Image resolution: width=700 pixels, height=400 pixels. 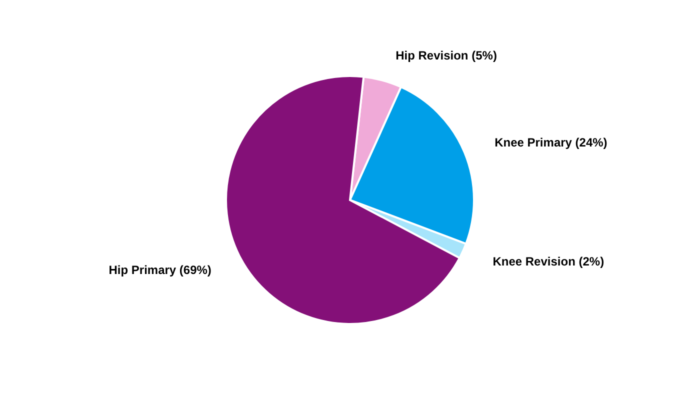 What do you see at coordinates (160, 270) in the screenshot?
I see `slice-label: Hip Primary (69%)` at bounding box center [160, 270].